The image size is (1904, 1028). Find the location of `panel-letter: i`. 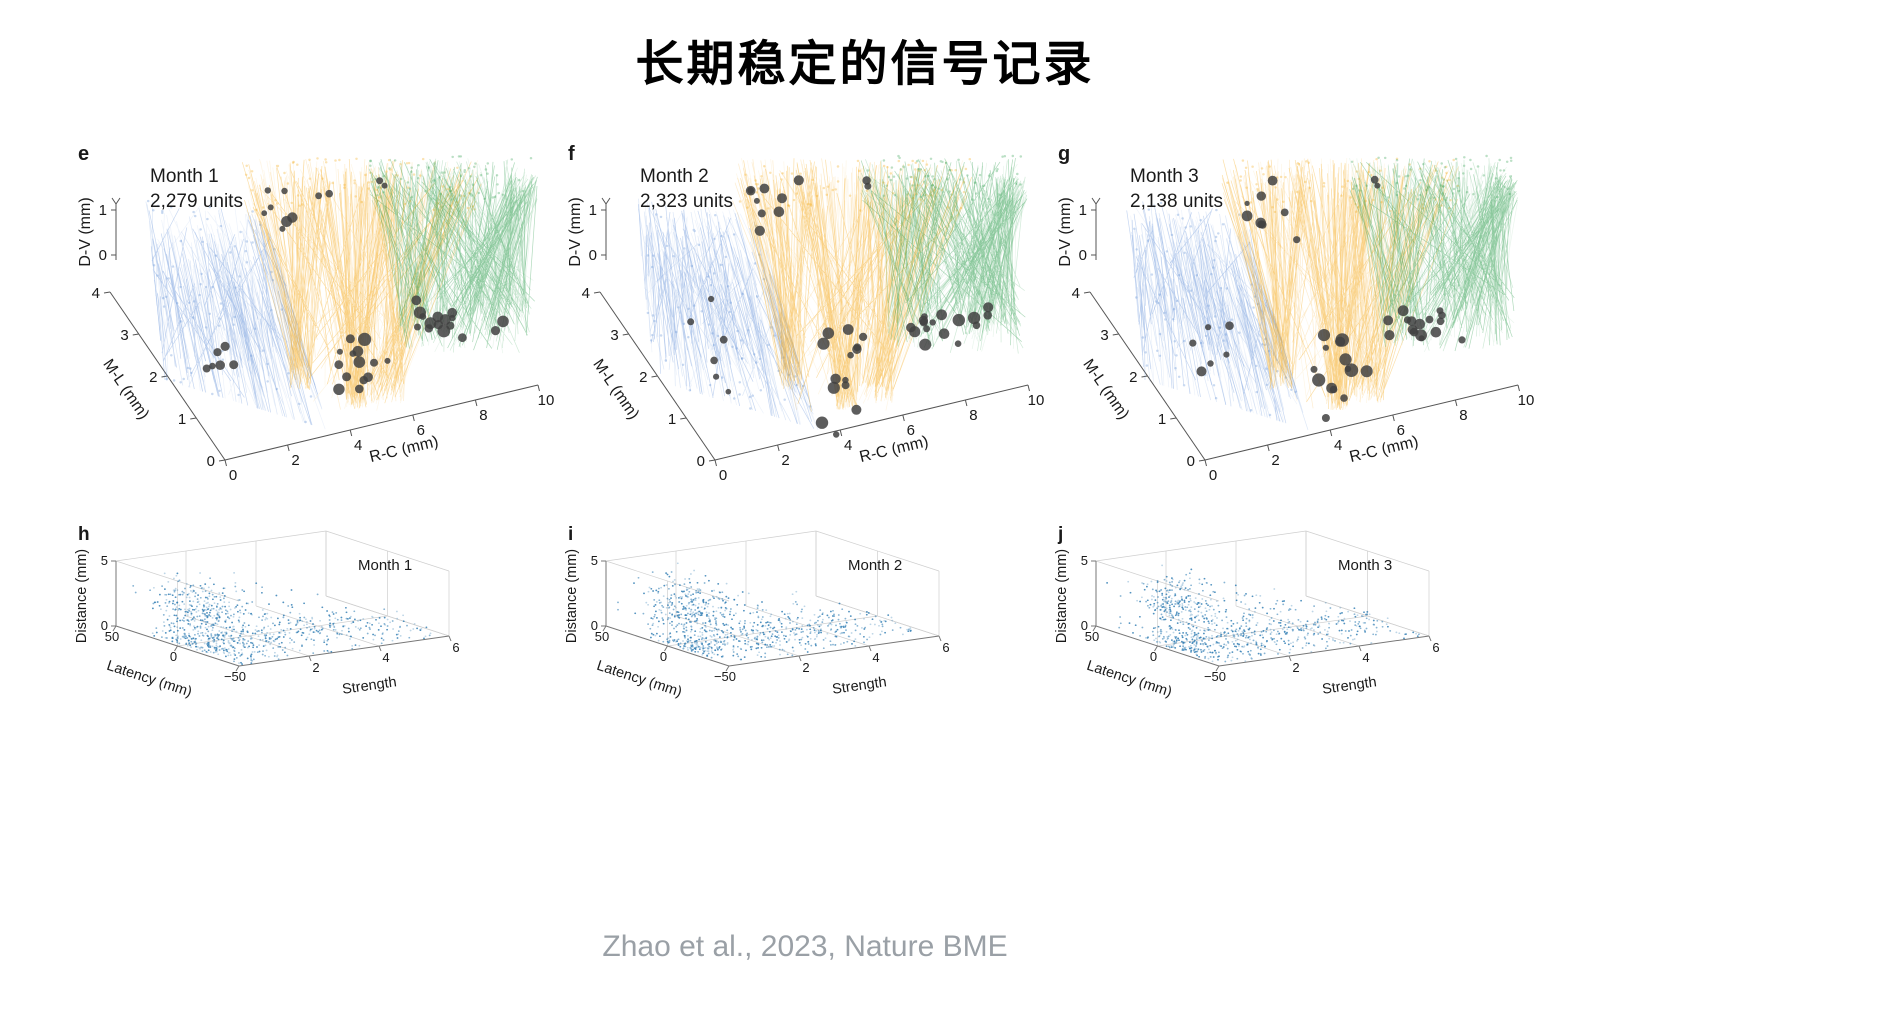

panel-letter: i is located at coordinates (570, 534).